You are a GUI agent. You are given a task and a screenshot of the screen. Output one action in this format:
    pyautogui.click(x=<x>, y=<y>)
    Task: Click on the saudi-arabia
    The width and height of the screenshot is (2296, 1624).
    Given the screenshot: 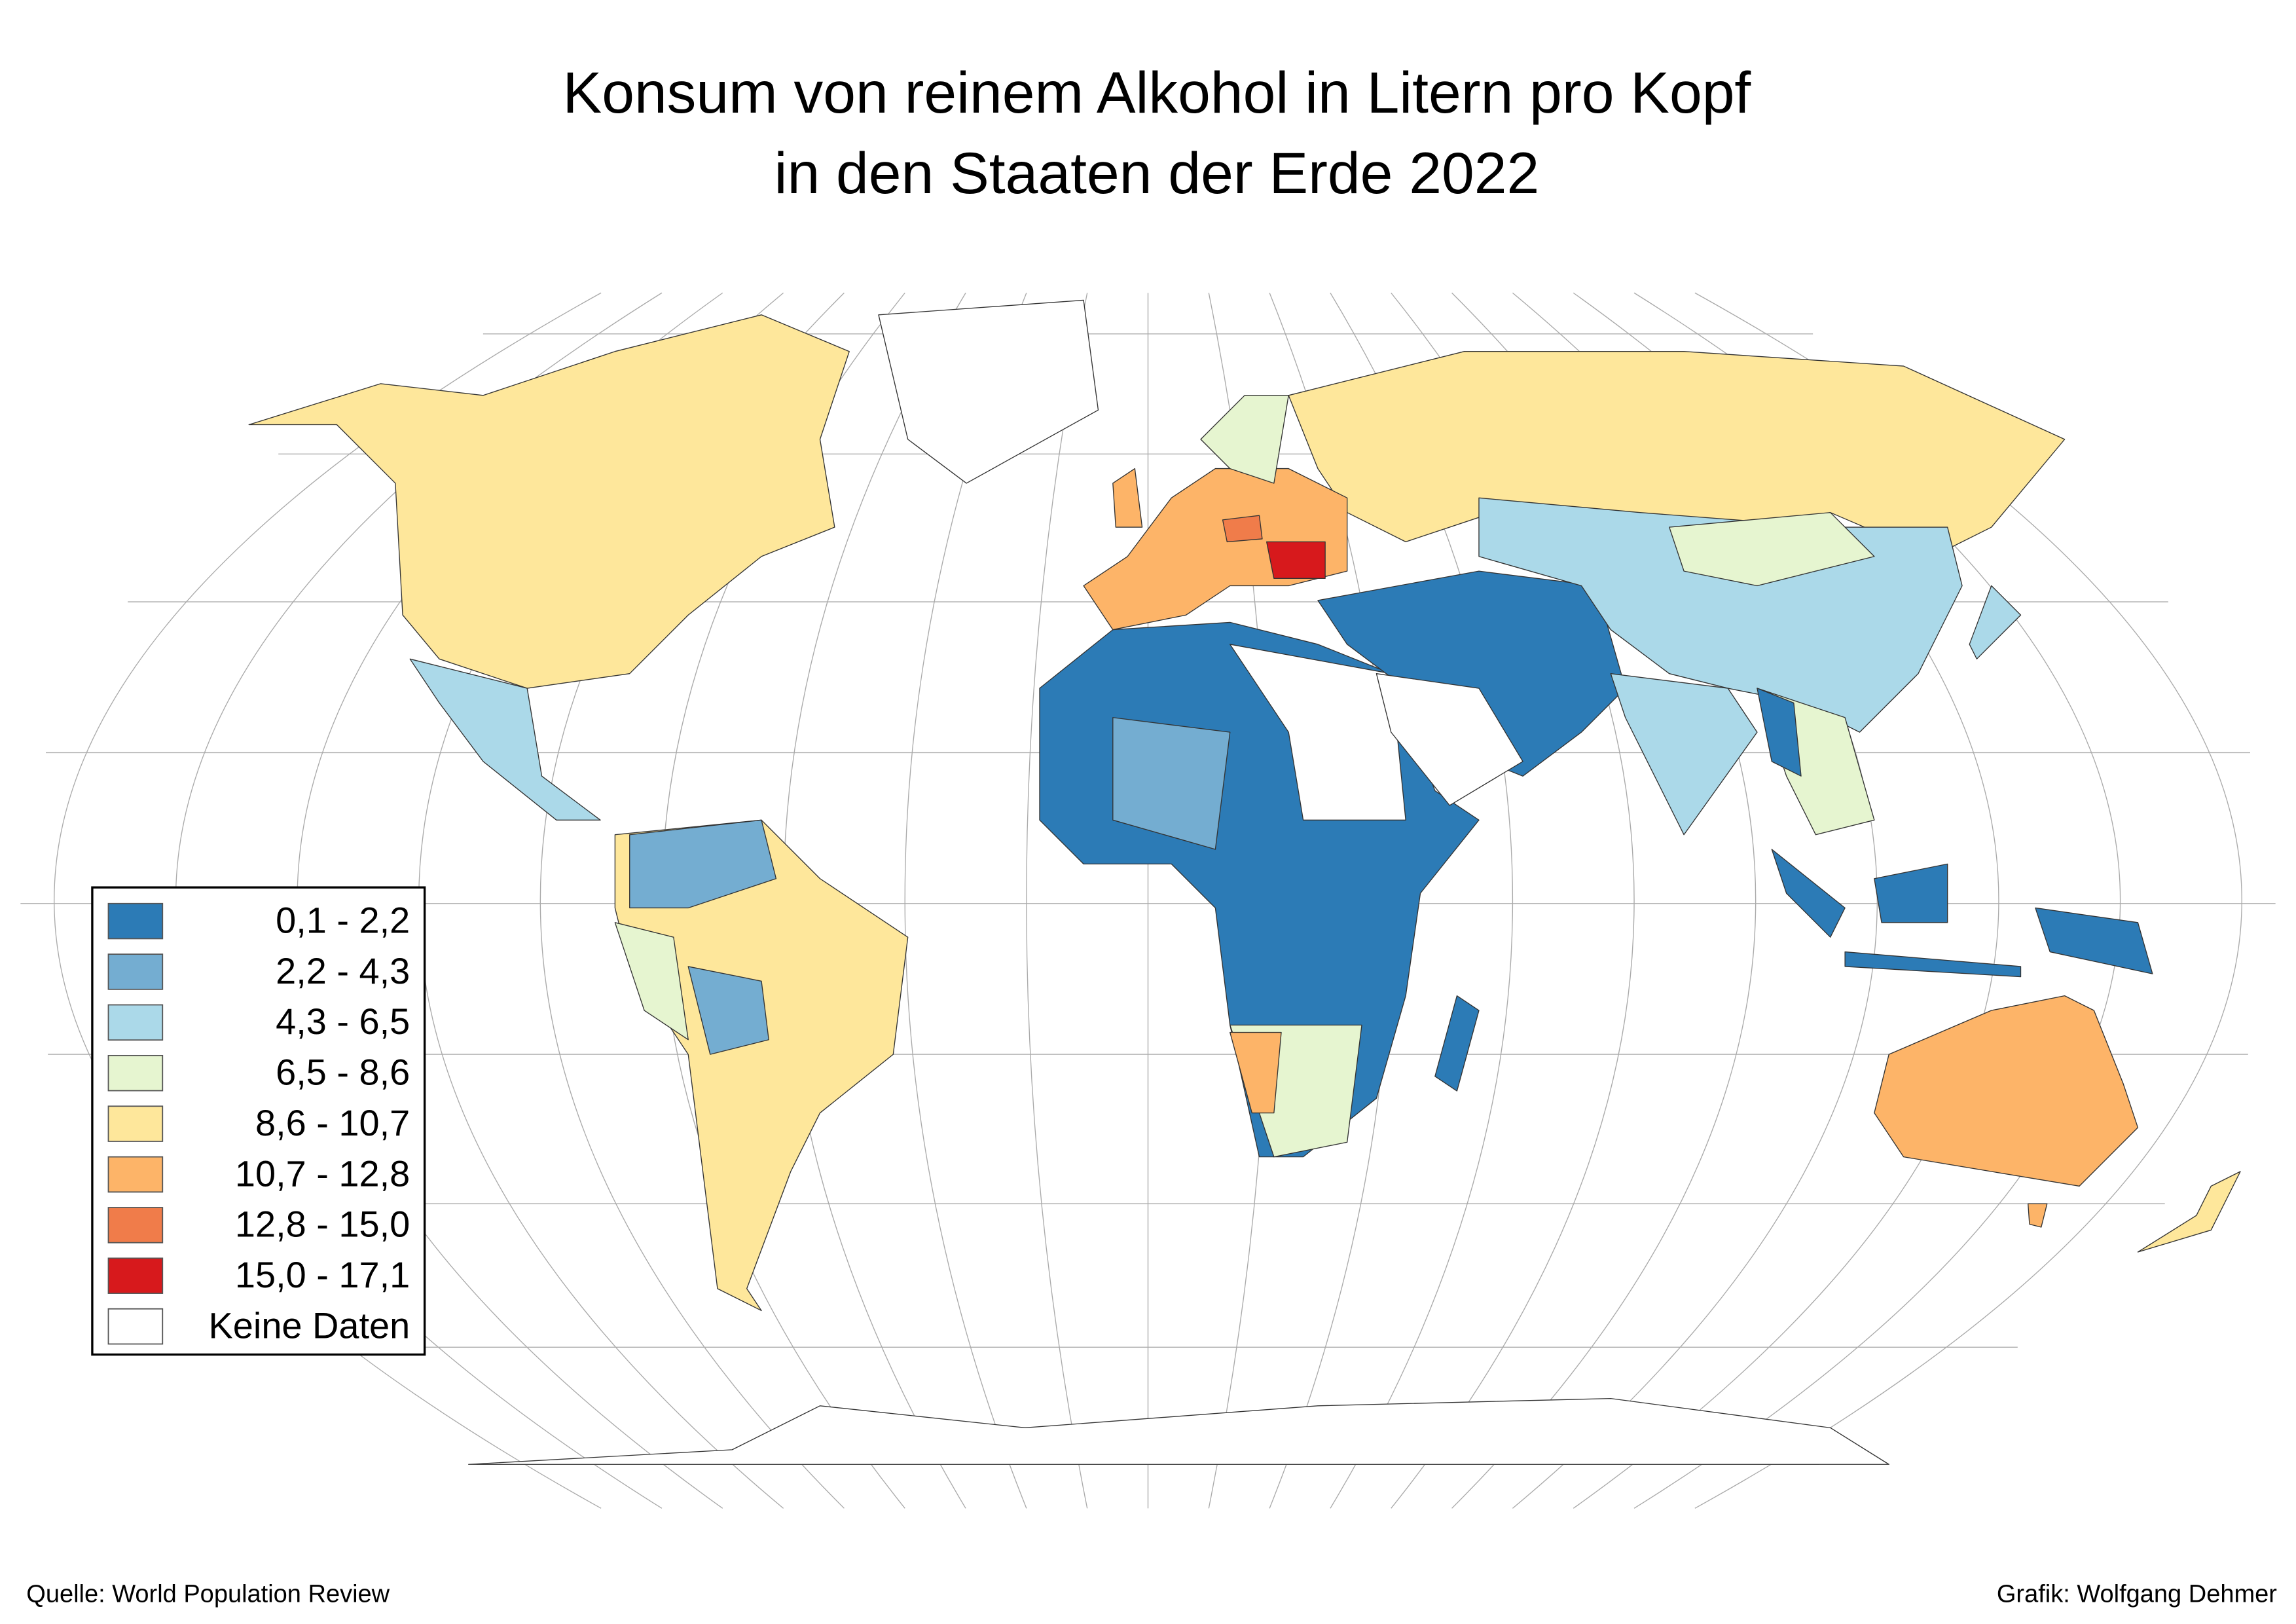 What is the action you would take?
    pyautogui.click(x=1449, y=739)
    